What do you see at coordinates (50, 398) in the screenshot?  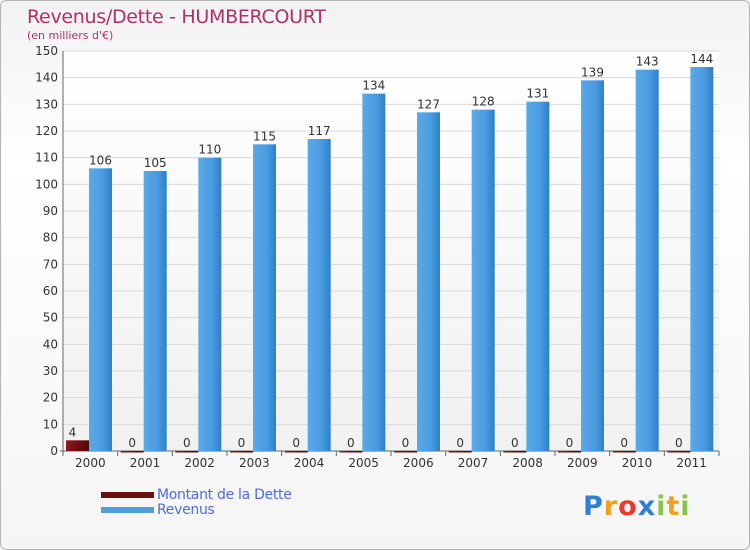 I see `y-tick-label: 20` at bounding box center [50, 398].